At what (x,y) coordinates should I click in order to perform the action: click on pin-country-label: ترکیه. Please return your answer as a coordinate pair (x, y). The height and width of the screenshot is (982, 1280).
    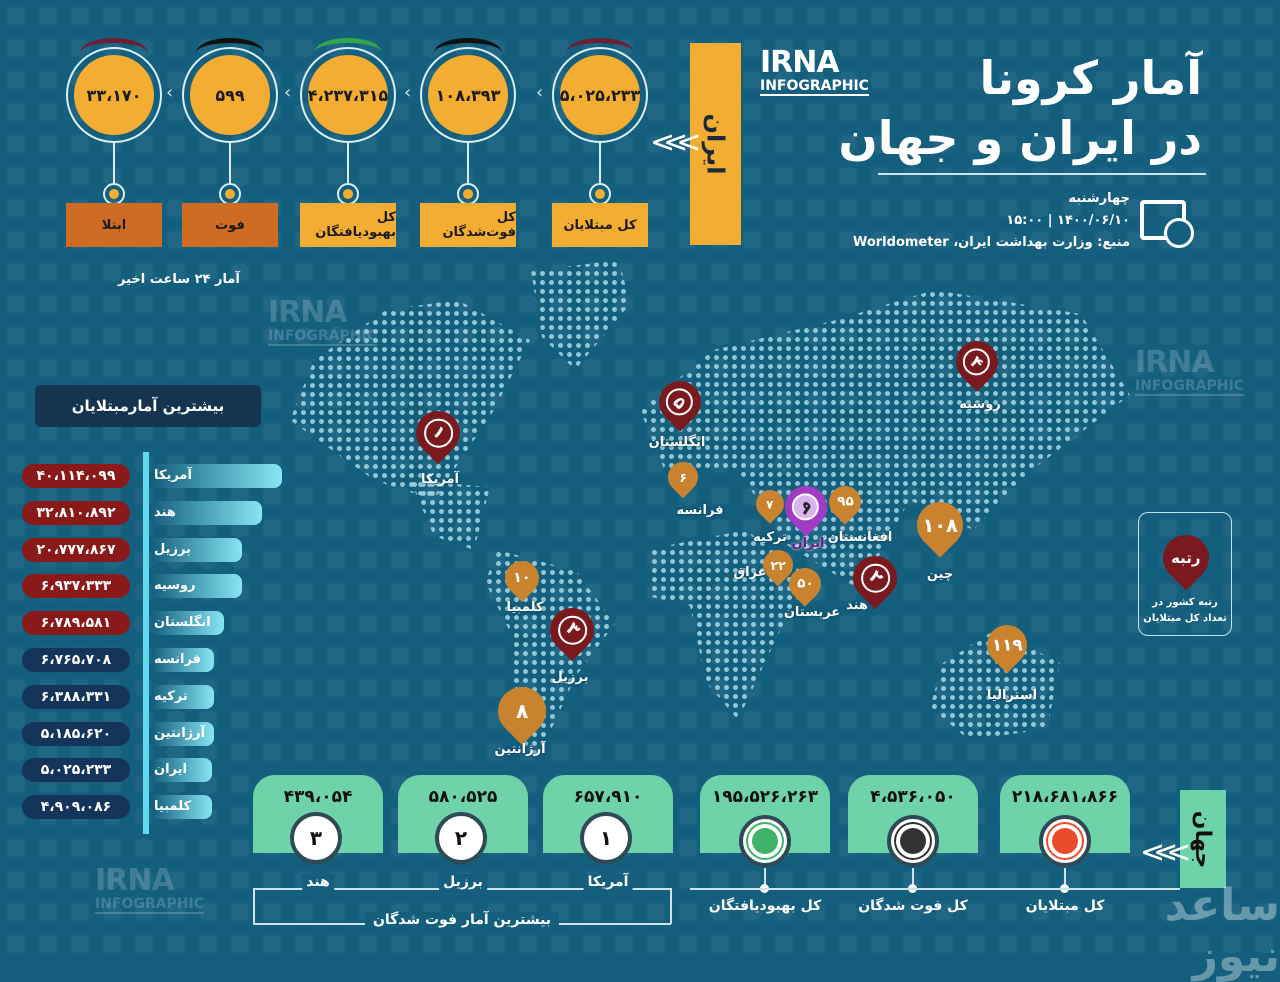
    Looking at the image, I should click on (770, 537).